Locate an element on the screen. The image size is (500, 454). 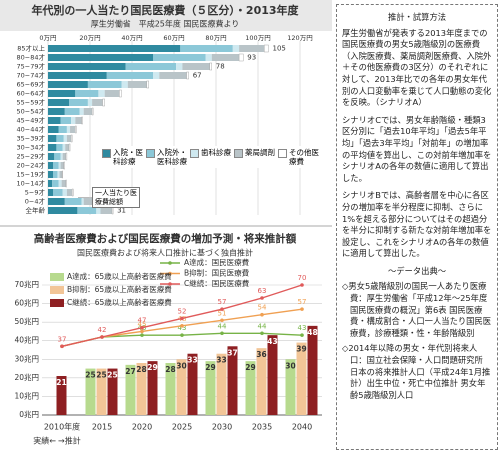
bar-label: 29 is located at coordinates (250, 367).